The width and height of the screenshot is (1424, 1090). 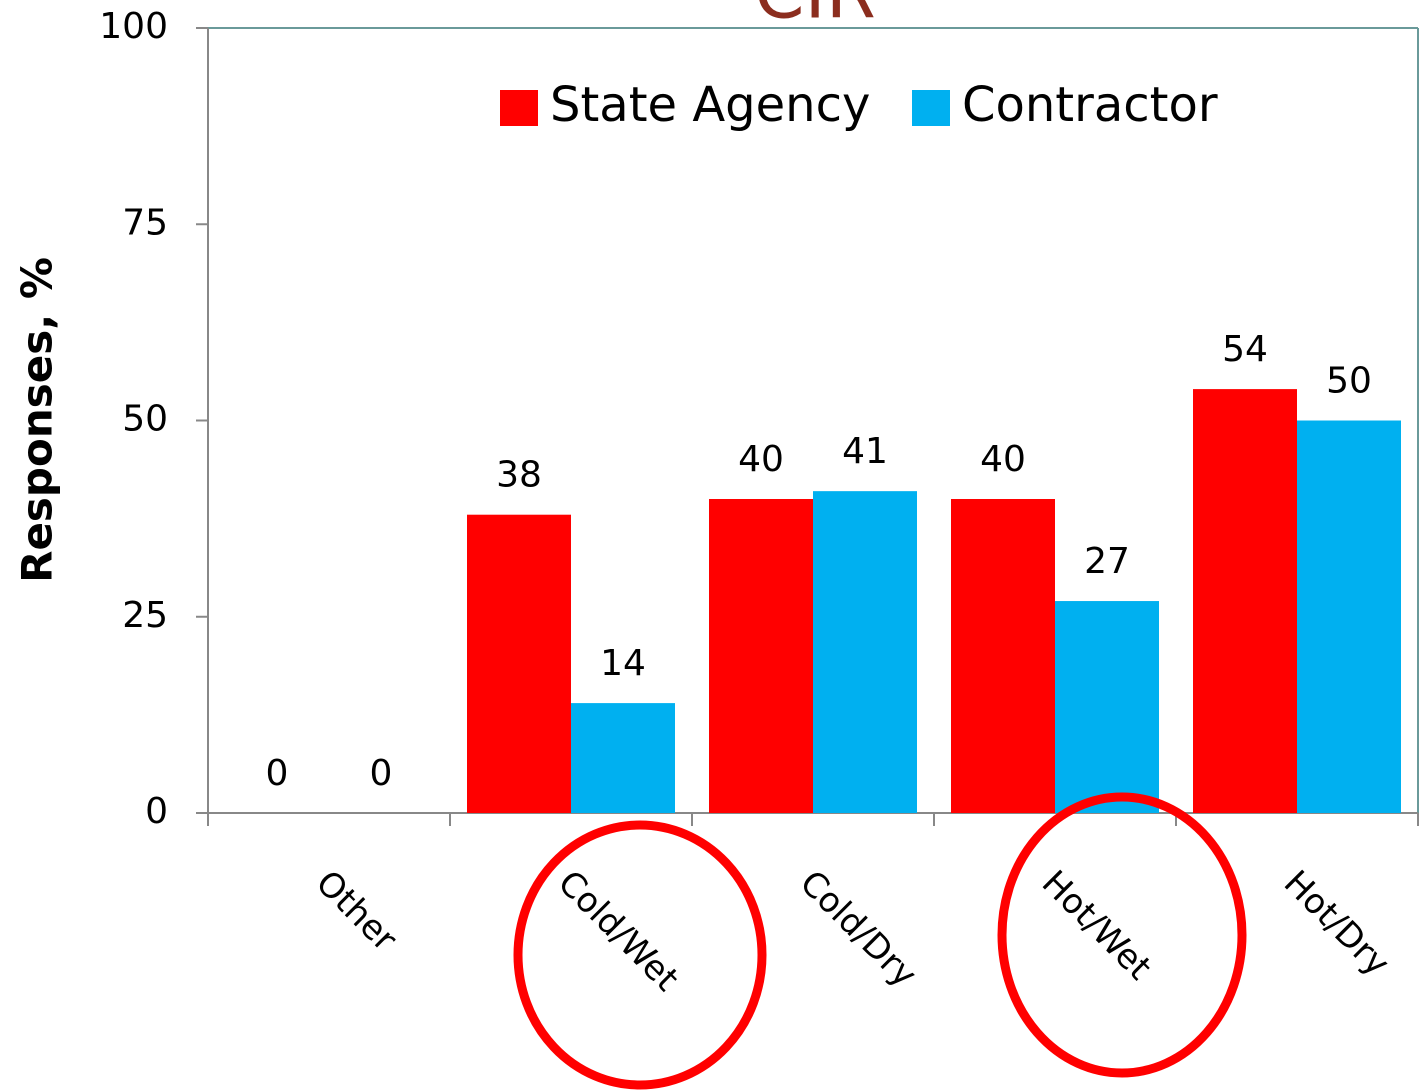 What do you see at coordinates (858, 929) in the screenshot?
I see `x-tick-label: Cold/Dry` at bounding box center [858, 929].